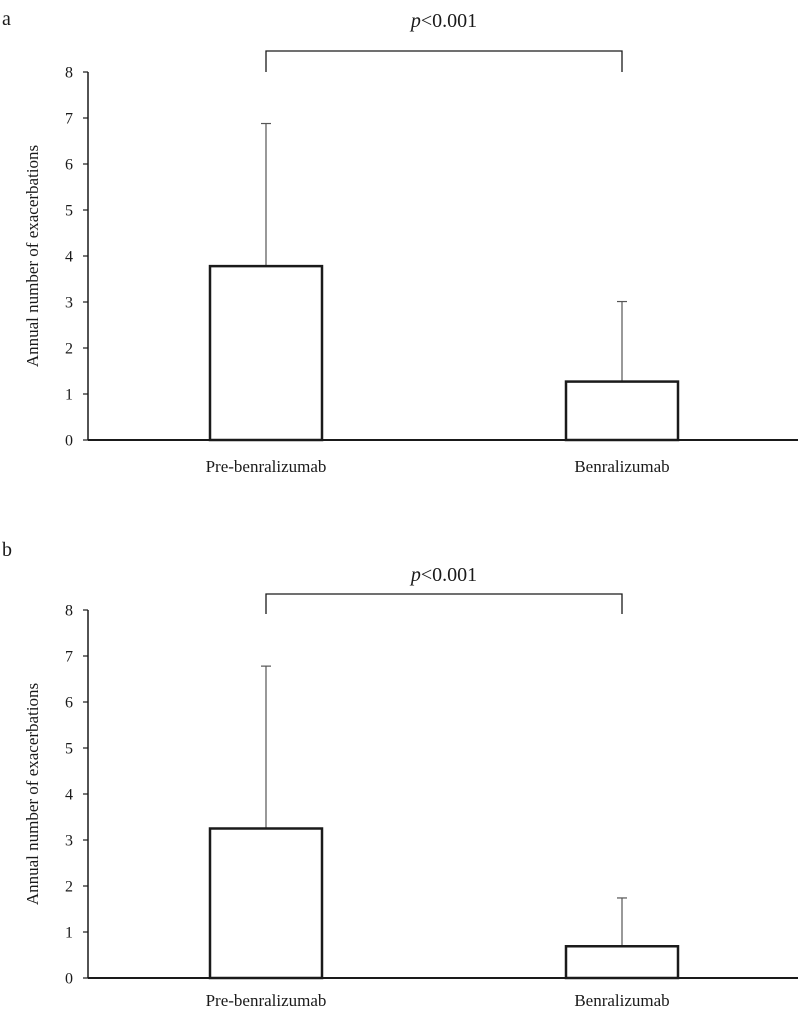 This screenshot has height=1021, width=800. Describe the element at coordinates (69, 395) in the screenshot. I see `panel-a-y-tick-label: 1` at that location.